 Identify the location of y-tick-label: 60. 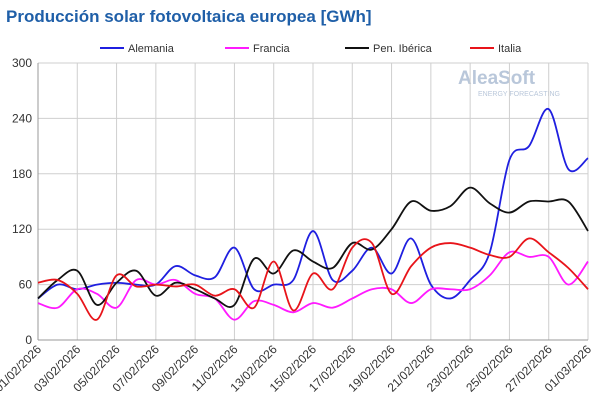
(26, 285).